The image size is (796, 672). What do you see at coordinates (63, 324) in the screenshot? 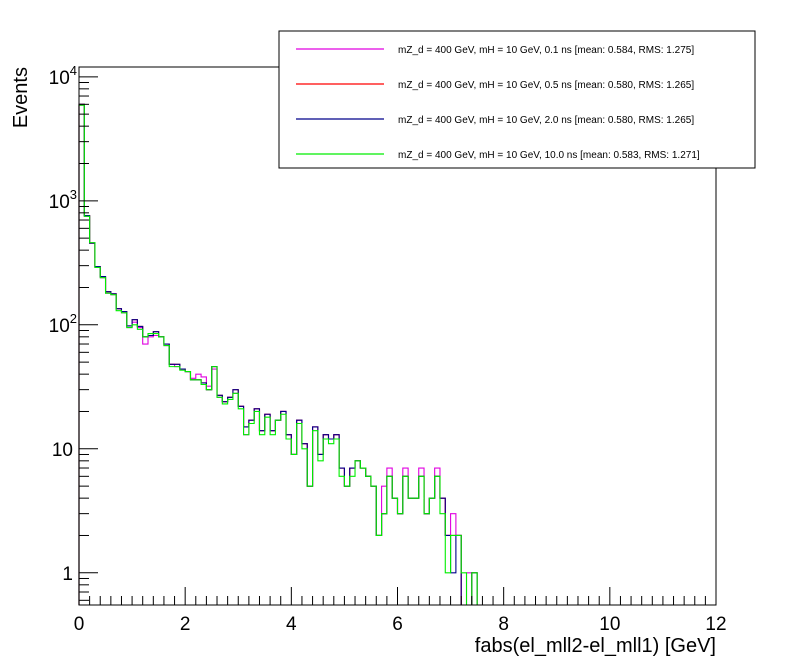
I see `y-tick-label: 10²` at bounding box center [63, 324].